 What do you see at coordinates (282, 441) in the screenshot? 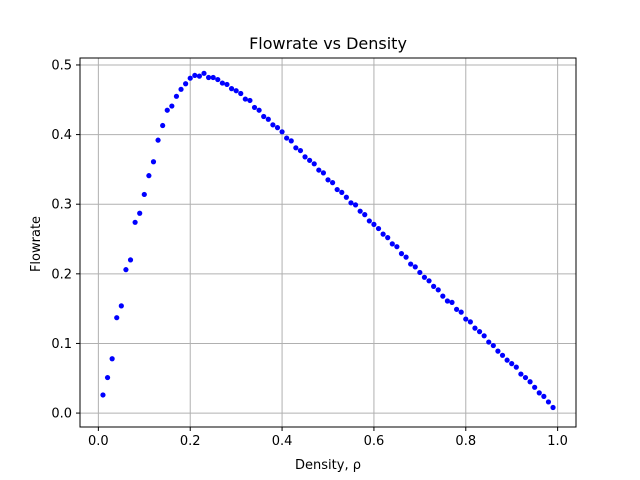
I see `x-tick-label: 0.4` at bounding box center [282, 441].